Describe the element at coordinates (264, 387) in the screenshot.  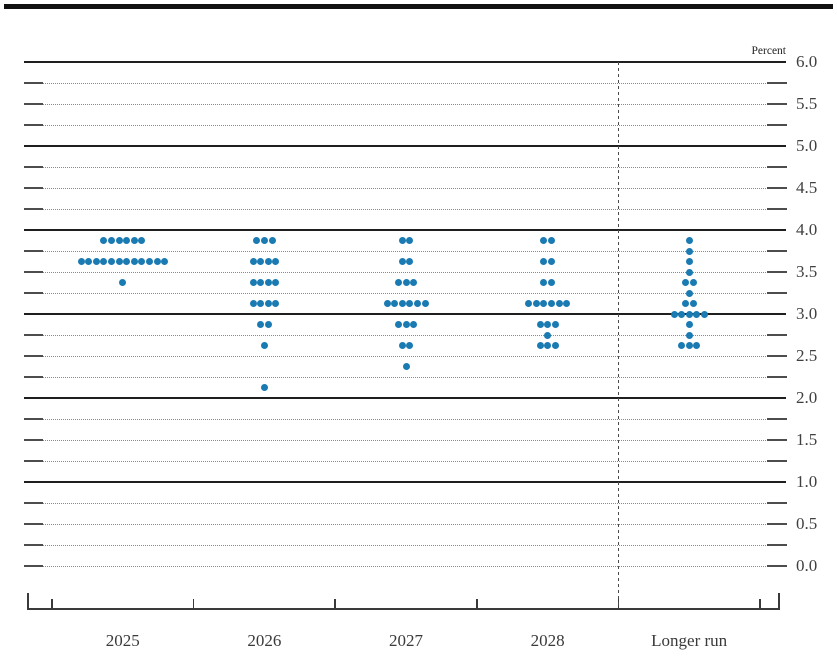
I see `dot-2026-2.125` at that location.